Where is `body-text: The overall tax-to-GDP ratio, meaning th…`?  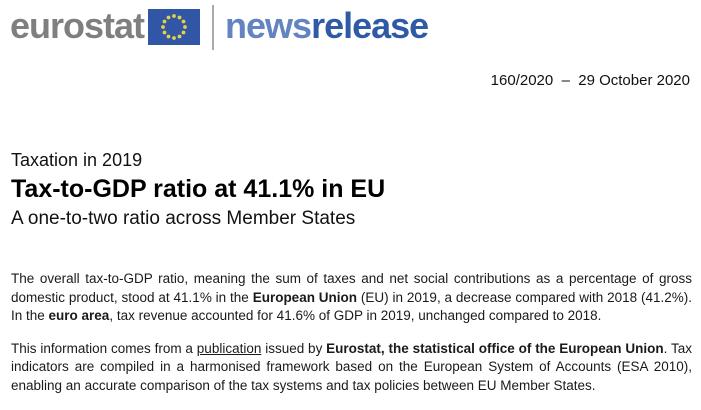 body-text: The overall tax-to-GDP ratio, meaning th… is located at coordinates (351, 288).